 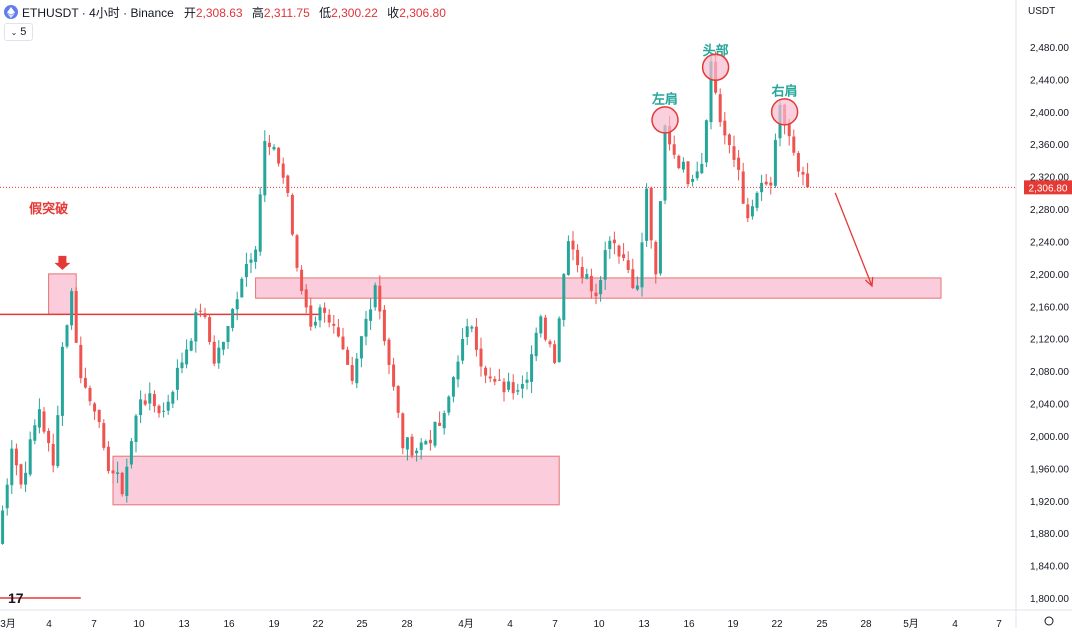 What do you see at coordinates (422, 12) in the screenshot?
I see `close-value: 2,306.80` at bounding box center [422, 12].